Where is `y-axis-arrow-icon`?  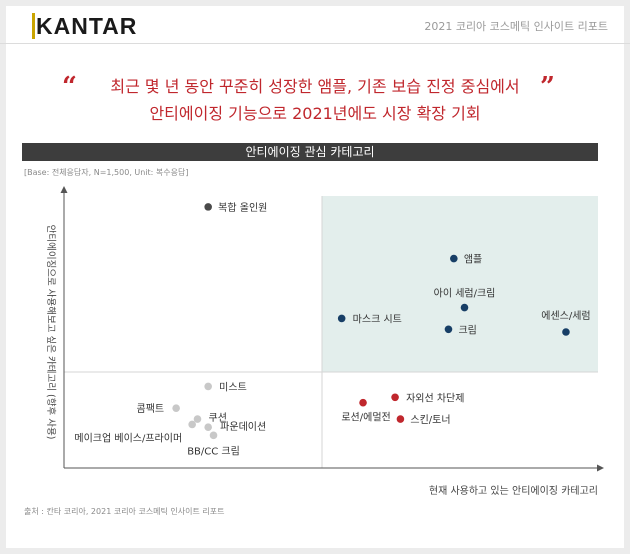
y-axis-arrow-icon is located at coordinates (64, 189).